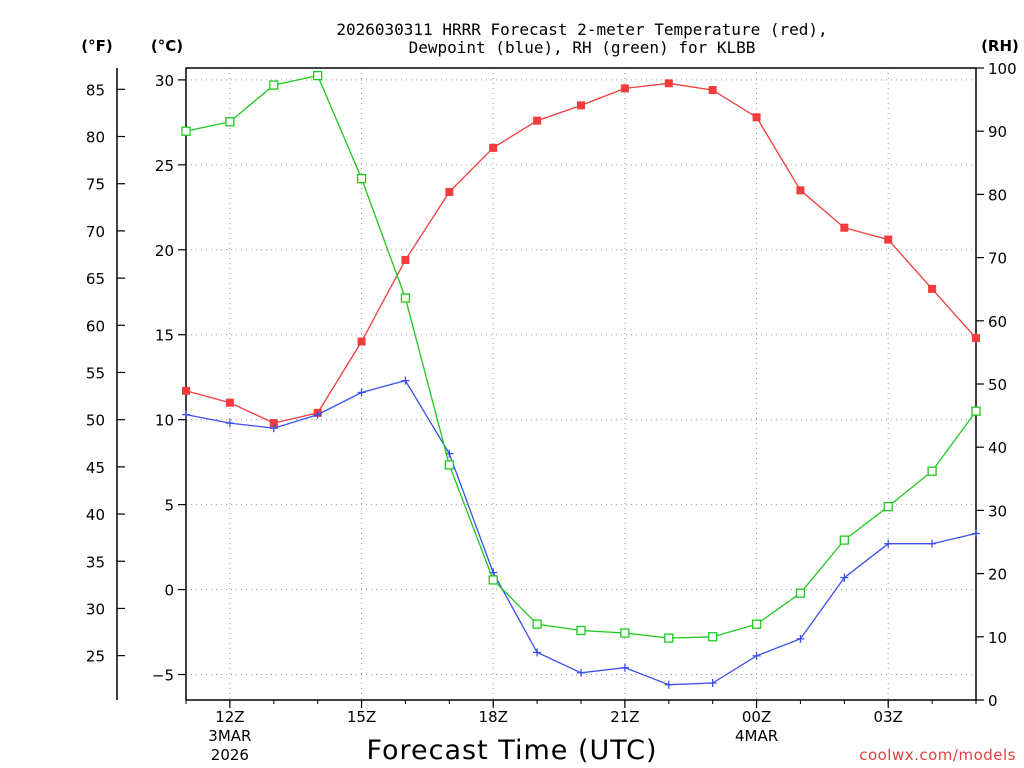 Image resolution: width=1024 pixels, height=768 pixels. I want to click on rh-tick-label: 10, so click(997, 638).